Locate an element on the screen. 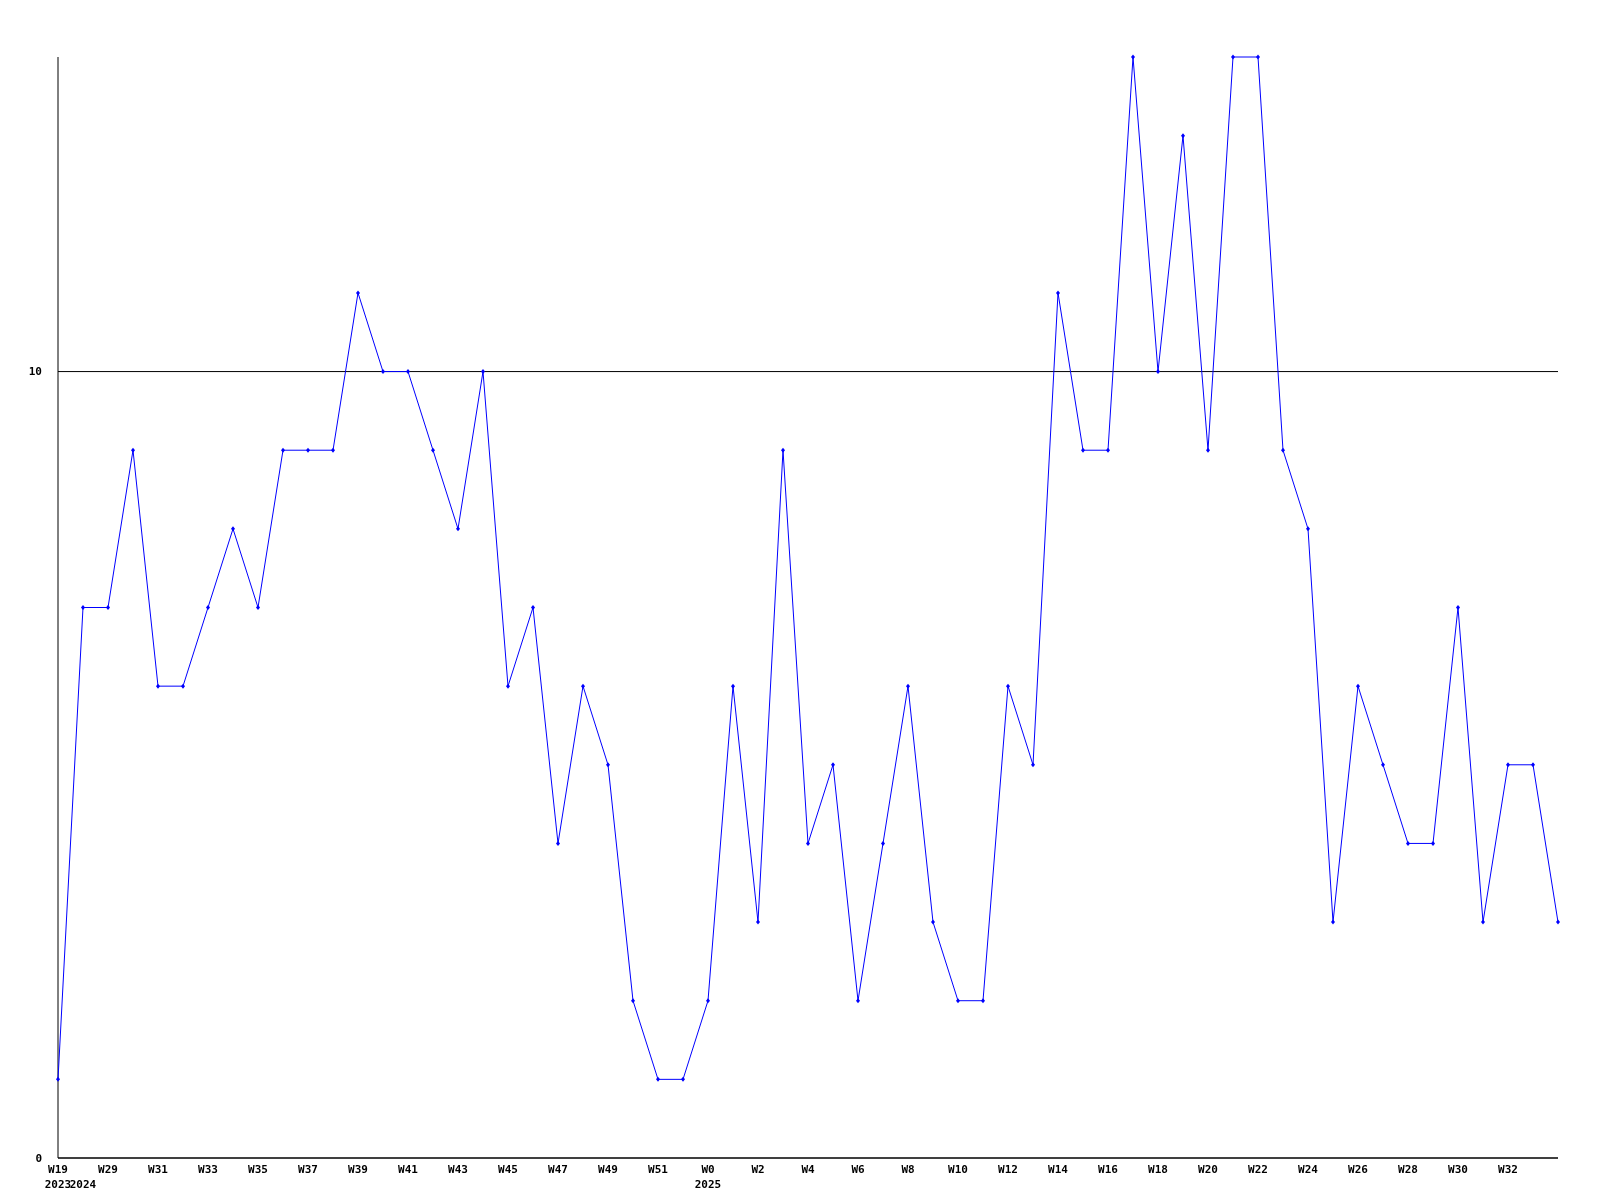 Image resolution: width=1600 pixels, height=1200 pixels. x-tick-label: W49 is located at coordinates (608, 1169).